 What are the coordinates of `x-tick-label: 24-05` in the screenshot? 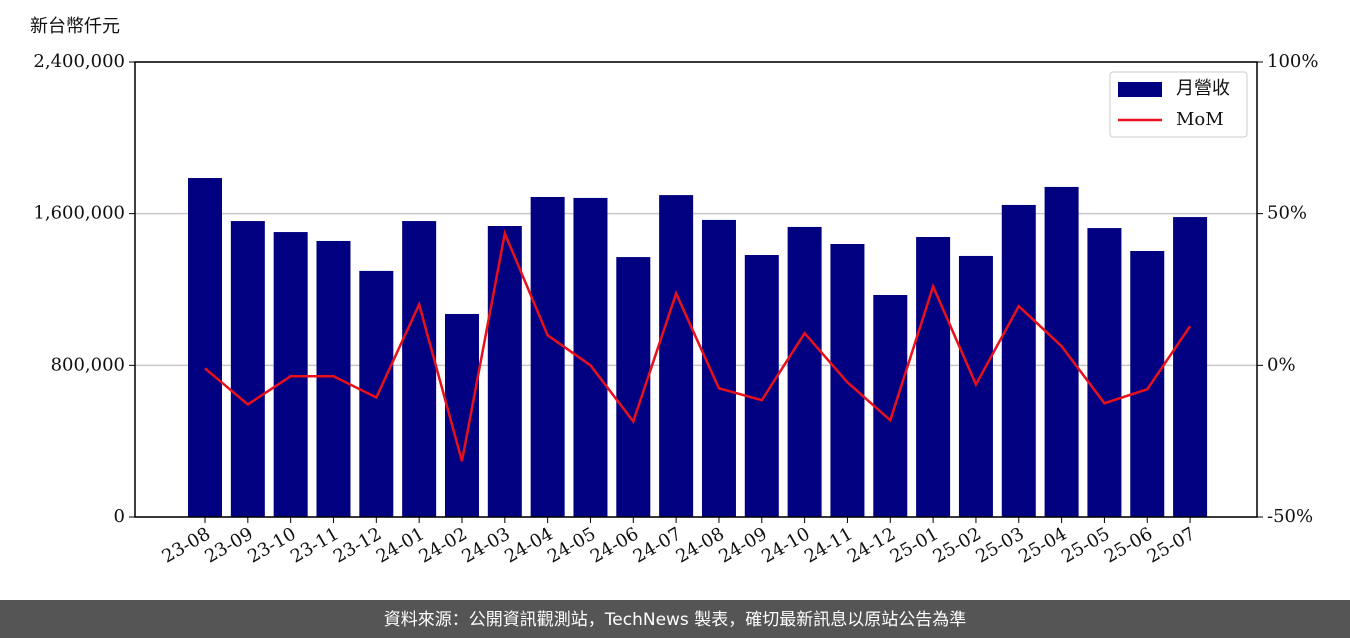 It's located at (571, 545).